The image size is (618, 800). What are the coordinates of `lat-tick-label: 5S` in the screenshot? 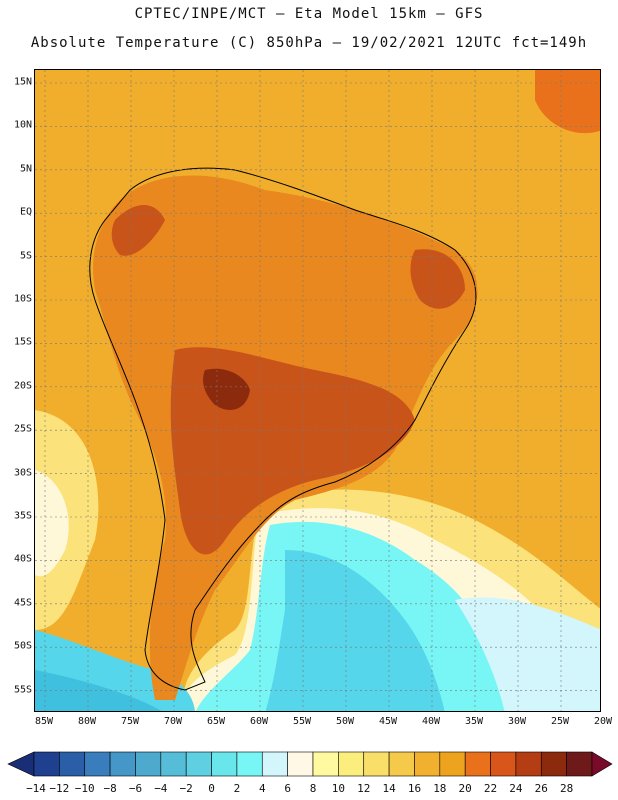 It's located at (25, 256).